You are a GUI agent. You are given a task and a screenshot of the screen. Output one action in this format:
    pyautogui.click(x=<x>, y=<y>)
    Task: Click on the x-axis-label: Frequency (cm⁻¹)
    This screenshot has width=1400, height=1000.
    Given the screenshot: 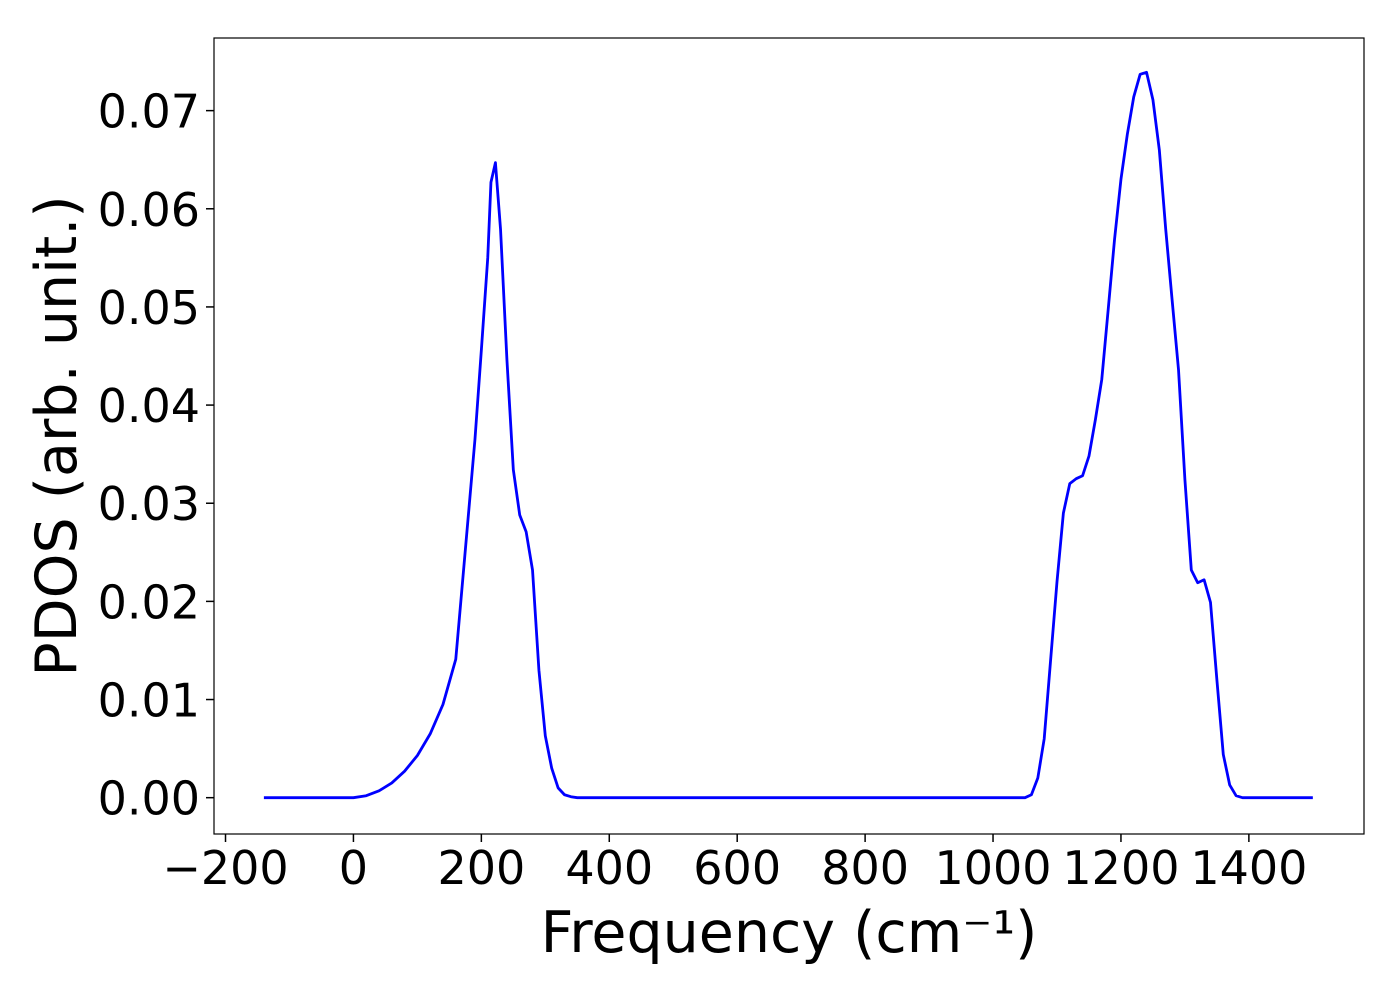 What is the action you would take?
    pyautogui.click(x=789, y=933)
    